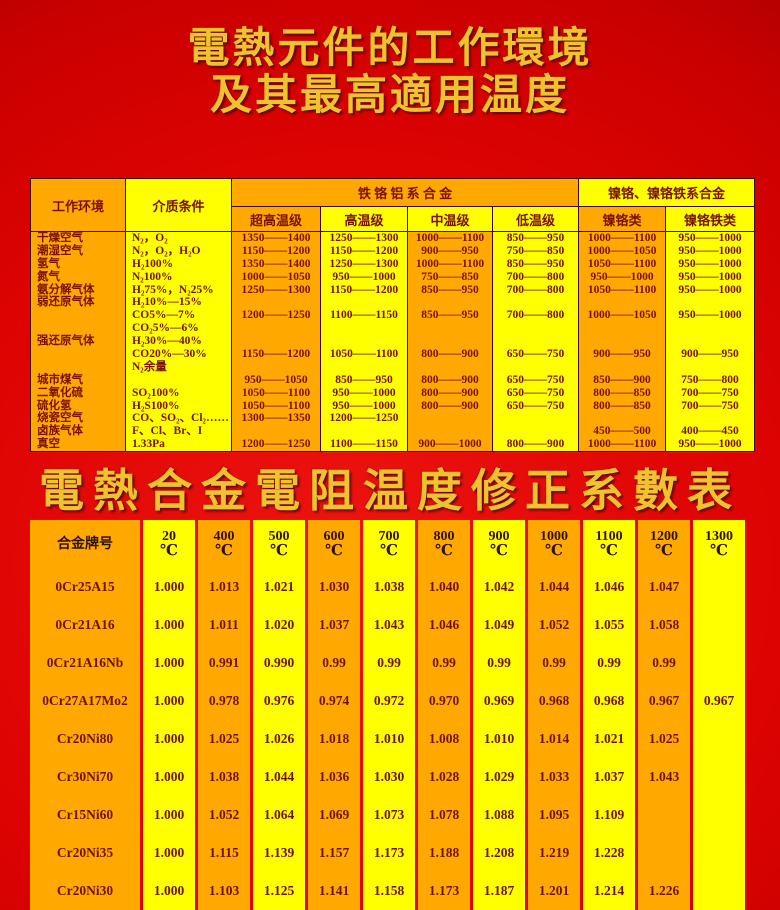  I want to click on table1-cell: H₂S100%, so click(156, 405).